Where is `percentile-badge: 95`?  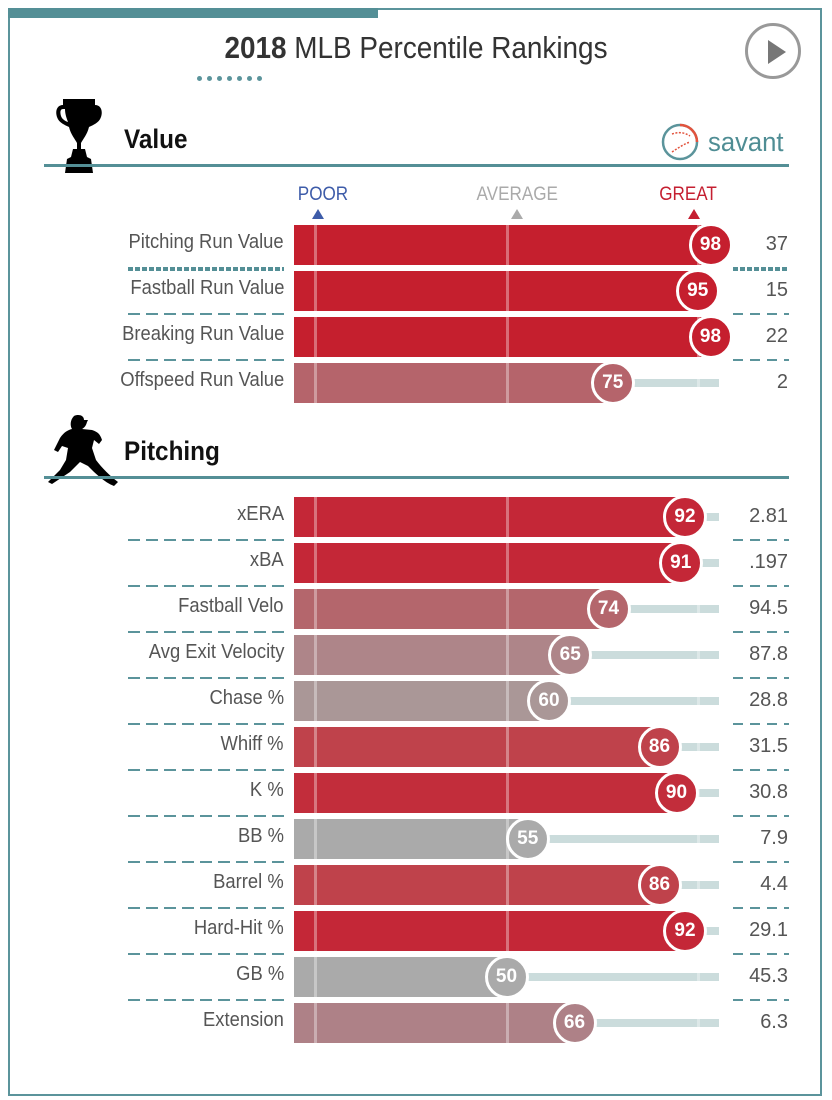
percentile-badge: 95 is located at coordinates (697, 291).